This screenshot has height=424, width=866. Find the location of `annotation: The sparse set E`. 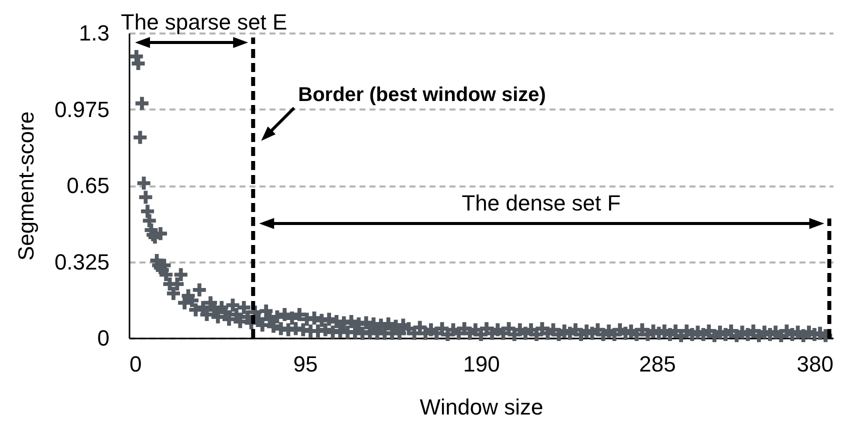

annotation: The sparse set E is located at coordinates (204, 22).